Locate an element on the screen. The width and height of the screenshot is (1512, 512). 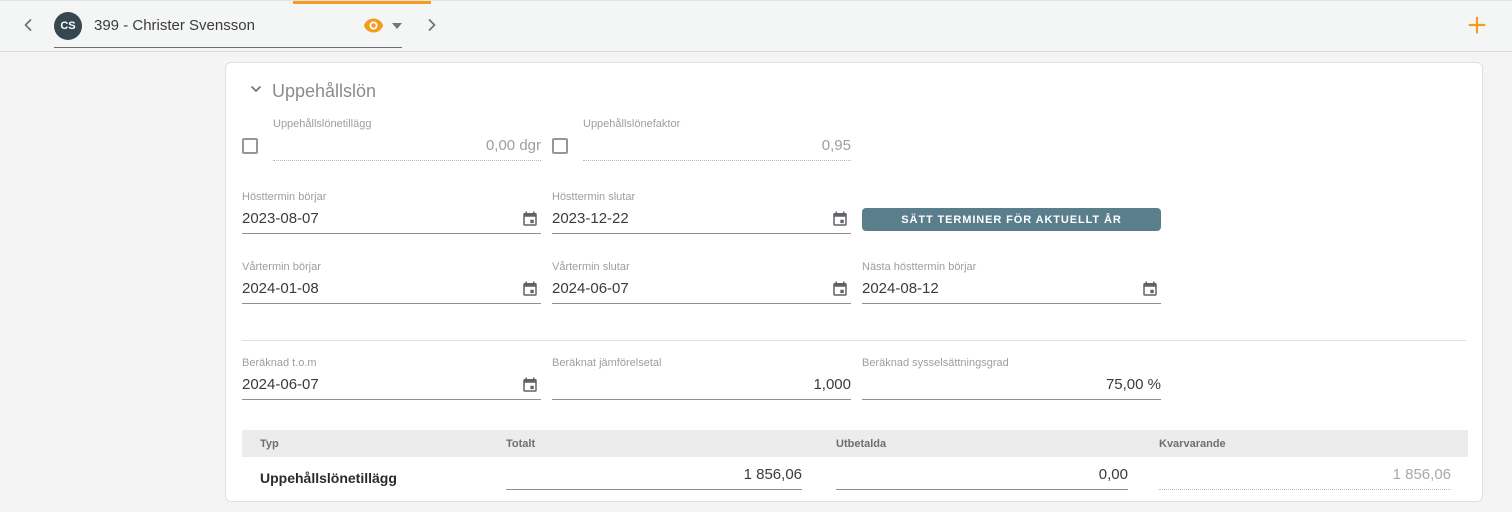
uppehallslonefaktor-field: Uppehållslönefaktor 0,95 is located at coordinates (717, 139).